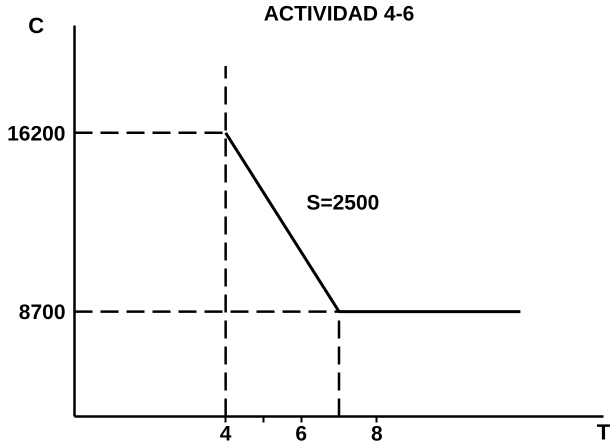 This screenshot has height=447, width=613. Describe the element at coordinates (343, 203) in the screenshot. I see `annotation: S=2500` at that location.